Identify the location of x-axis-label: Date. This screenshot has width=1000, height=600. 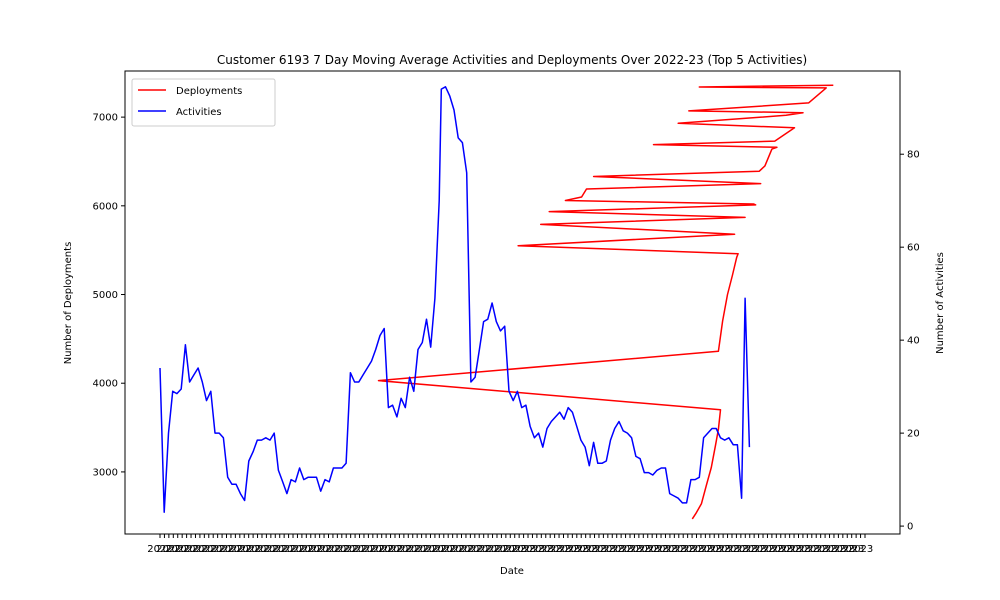
(512, 571).